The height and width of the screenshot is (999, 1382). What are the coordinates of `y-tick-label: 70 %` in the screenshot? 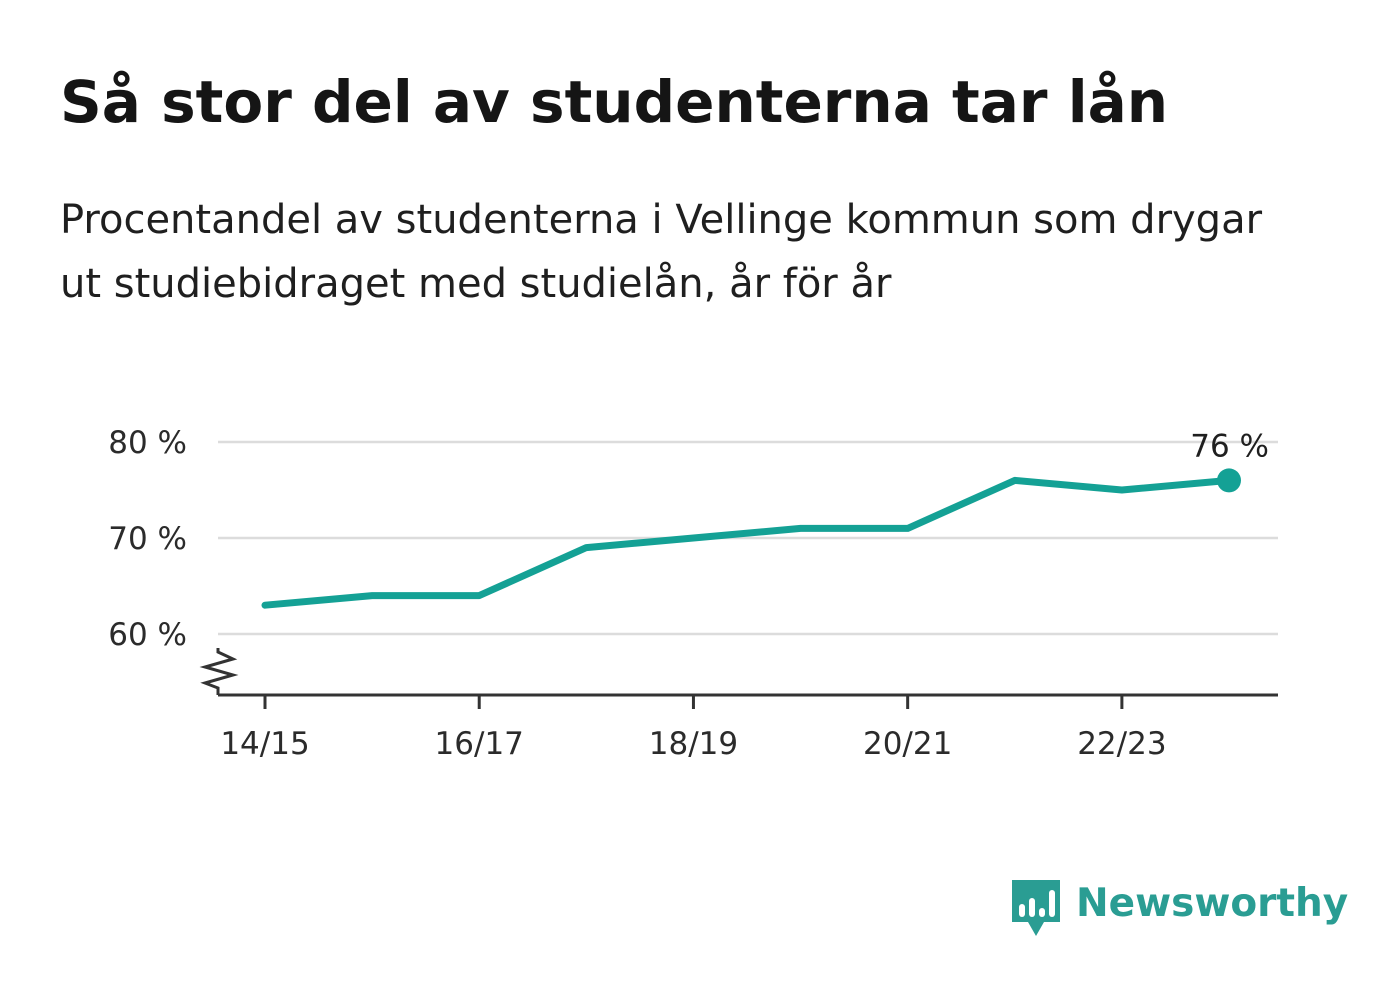 It's located at (147, 539).